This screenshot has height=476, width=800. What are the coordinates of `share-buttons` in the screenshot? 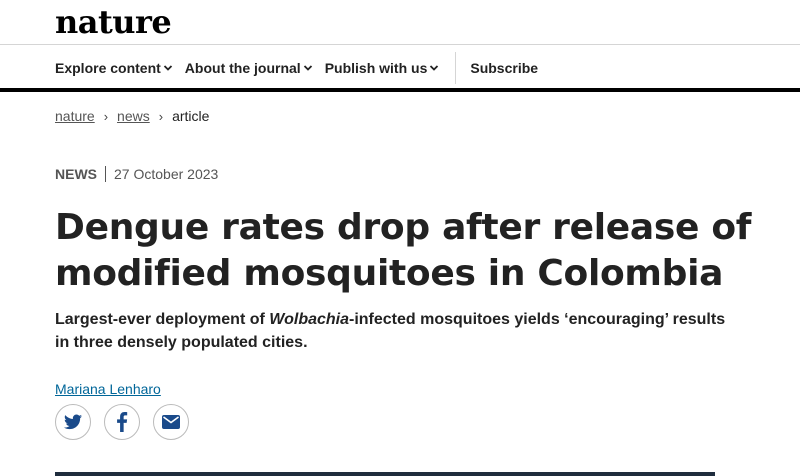 It's located at (128, 422).